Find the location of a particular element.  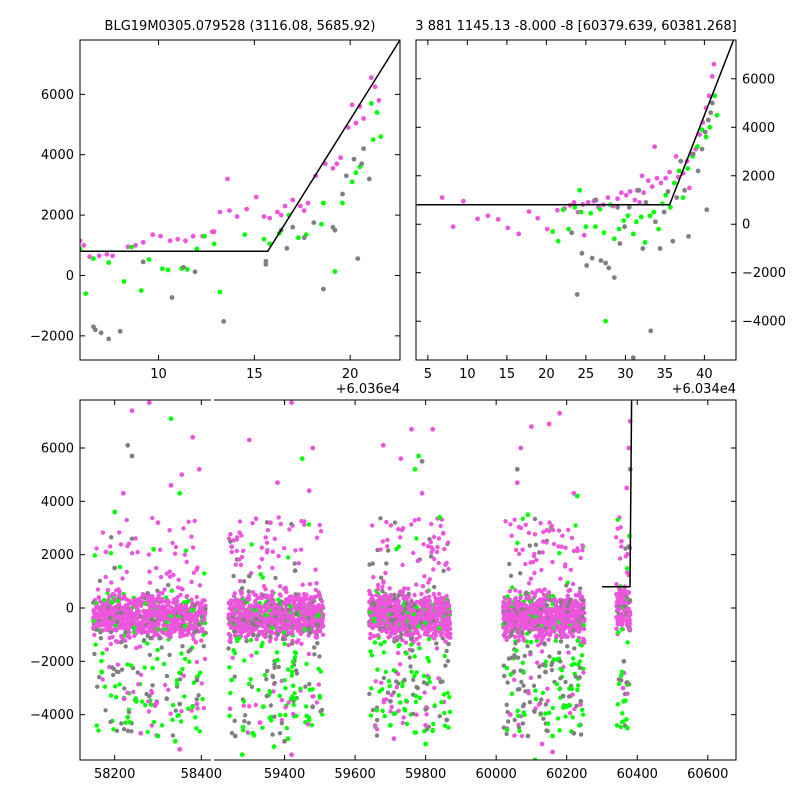

y-tick-label: 0 is located at coordinates (70, 276).